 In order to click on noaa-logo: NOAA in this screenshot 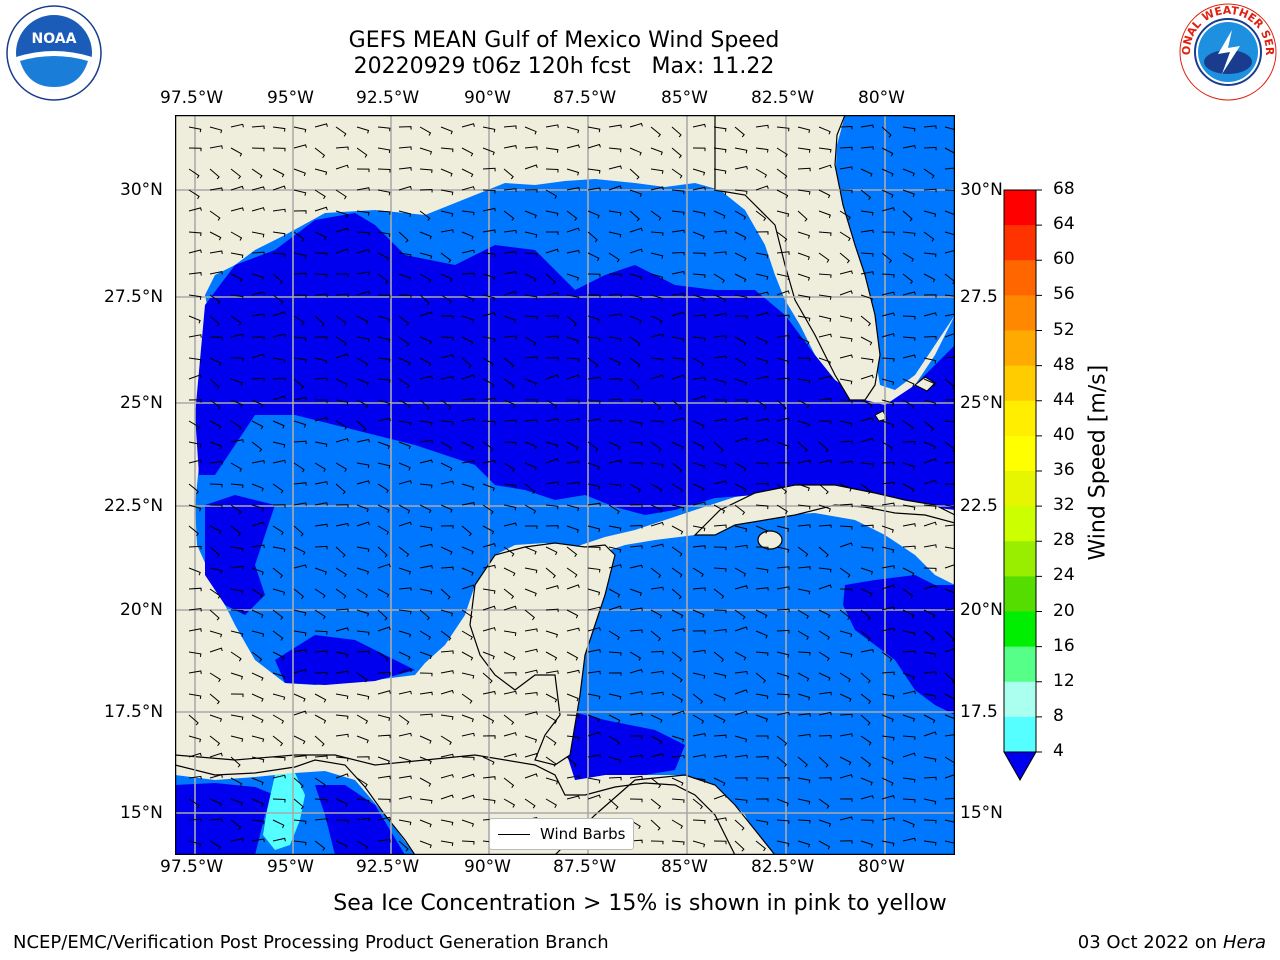, I will do `click(54, 53)`.